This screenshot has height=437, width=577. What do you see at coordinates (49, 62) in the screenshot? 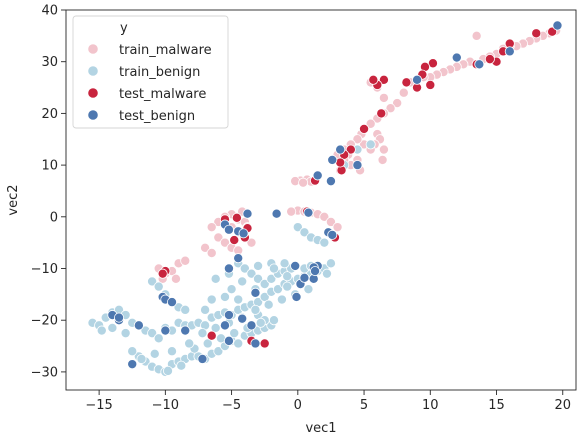
I see `y-tick-label: 30` at bounding box center [49, 62].